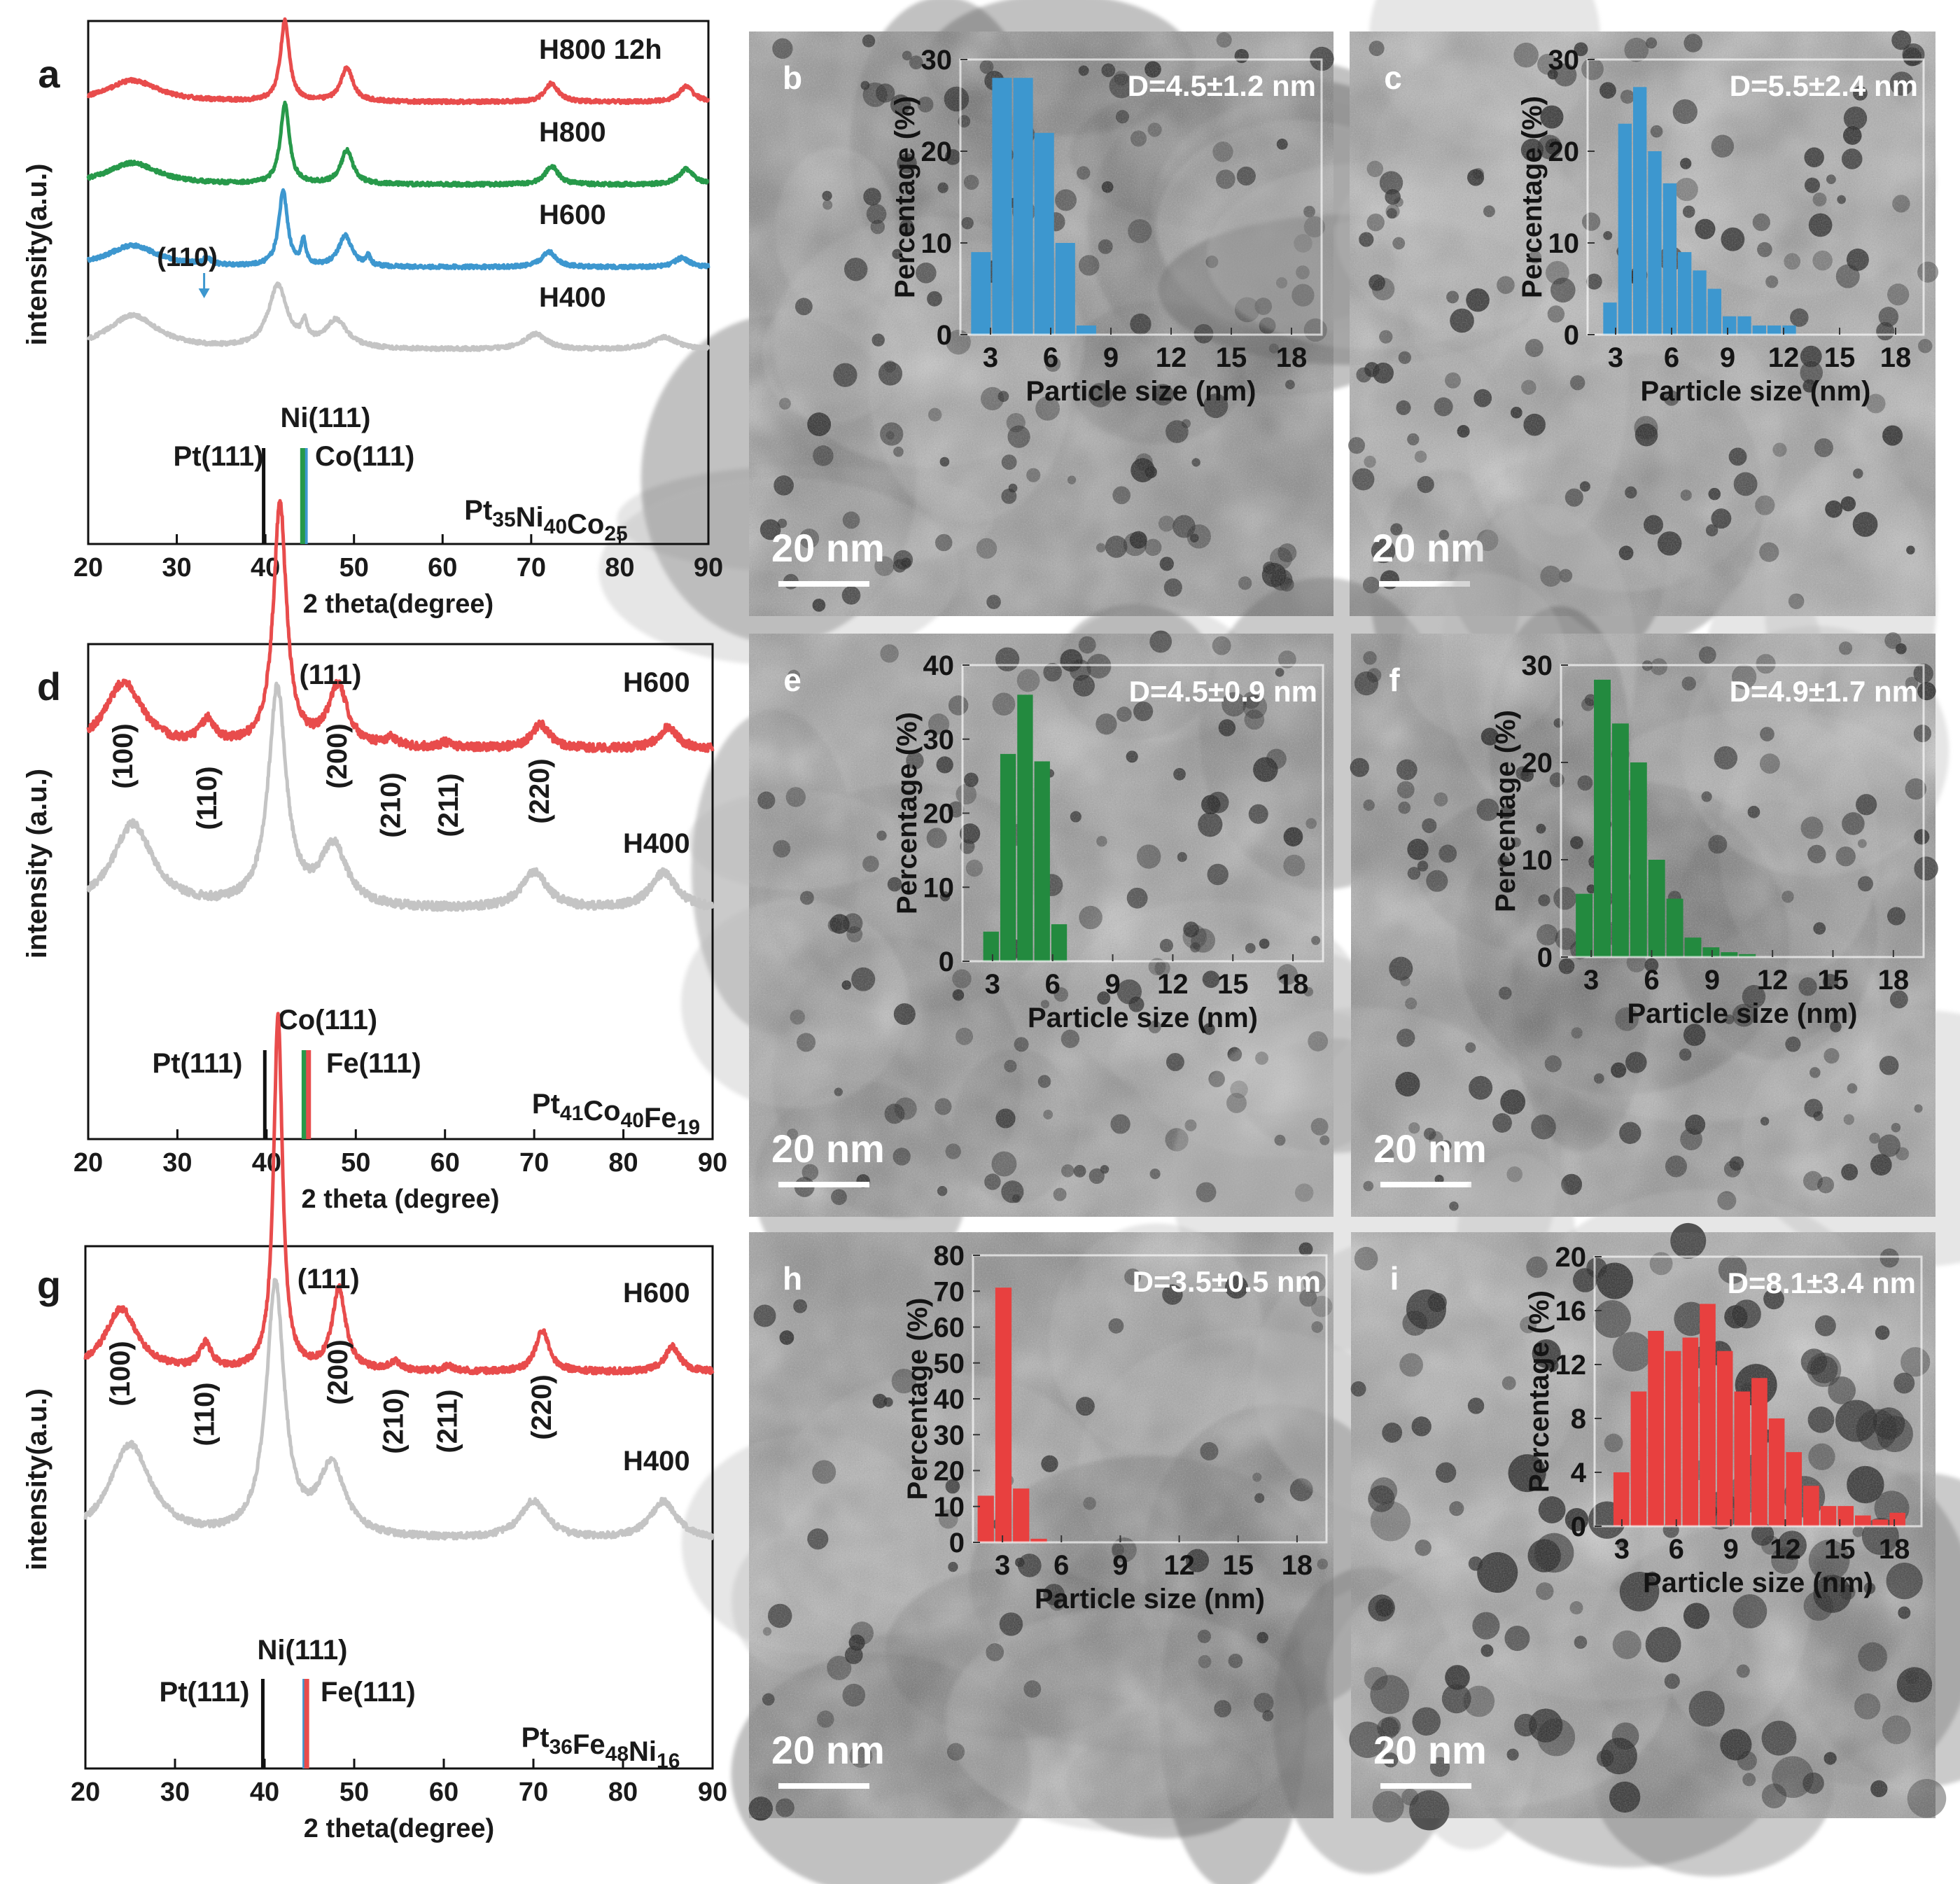  Describe the element at coordinates (949, 1507) in the screenshot. I see `y-tick-label: 10` at that location.